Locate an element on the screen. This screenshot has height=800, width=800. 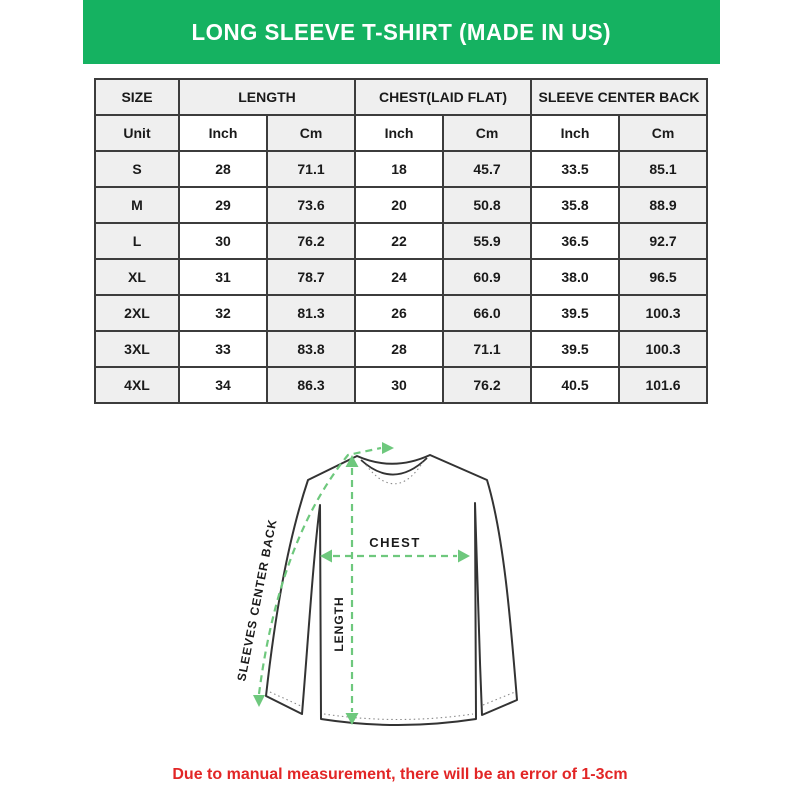
unit-header-cell: Unit is located at coordinates (137, 133).